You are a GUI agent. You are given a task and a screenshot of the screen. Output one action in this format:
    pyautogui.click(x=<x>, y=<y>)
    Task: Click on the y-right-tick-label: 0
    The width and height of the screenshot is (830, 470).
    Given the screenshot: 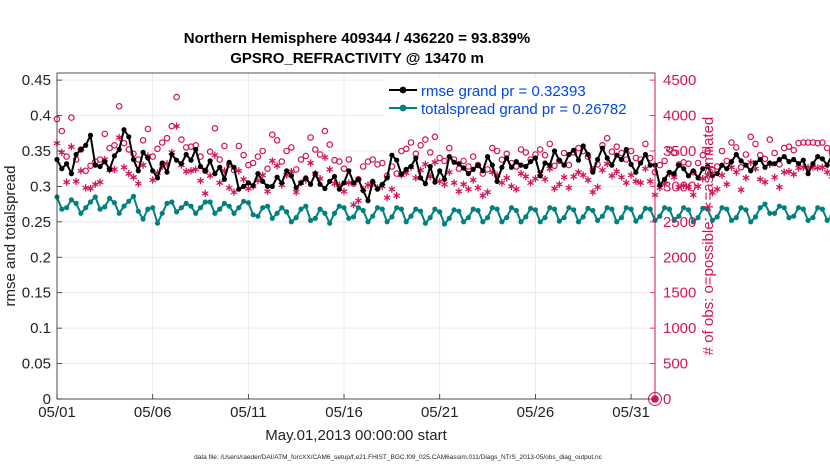 What is the action you would take?
    pyautogui.click(x=667, y=399)
    